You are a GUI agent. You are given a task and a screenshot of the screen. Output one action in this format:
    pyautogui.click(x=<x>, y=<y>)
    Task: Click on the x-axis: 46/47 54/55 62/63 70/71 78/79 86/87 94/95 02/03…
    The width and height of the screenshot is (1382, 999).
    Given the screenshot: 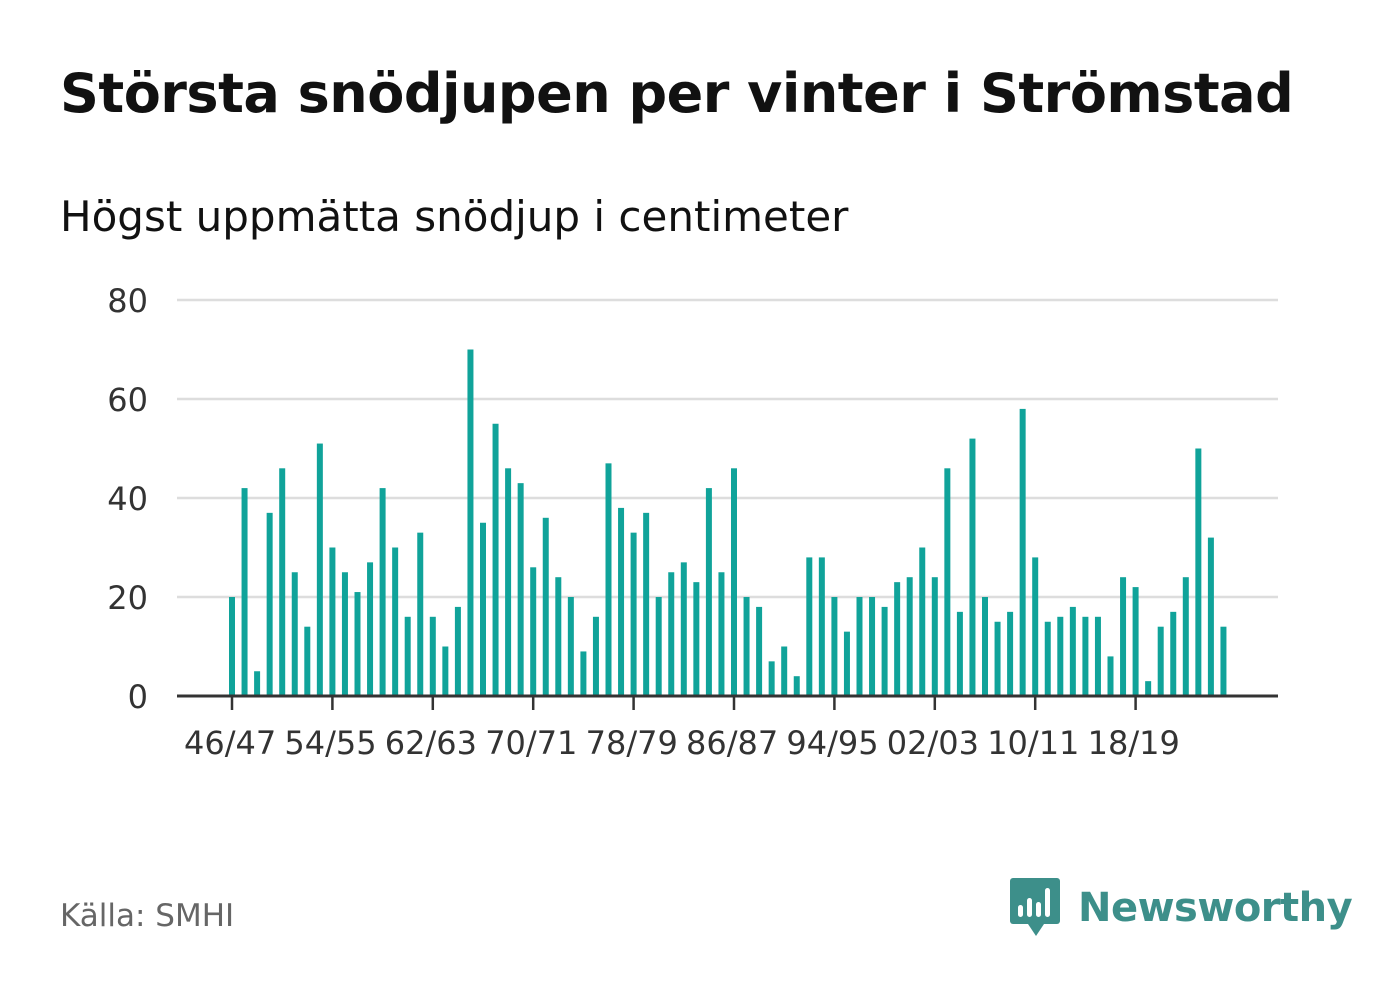 What is the action you would take?
    pyautogui.click(x=727, y=728)
    